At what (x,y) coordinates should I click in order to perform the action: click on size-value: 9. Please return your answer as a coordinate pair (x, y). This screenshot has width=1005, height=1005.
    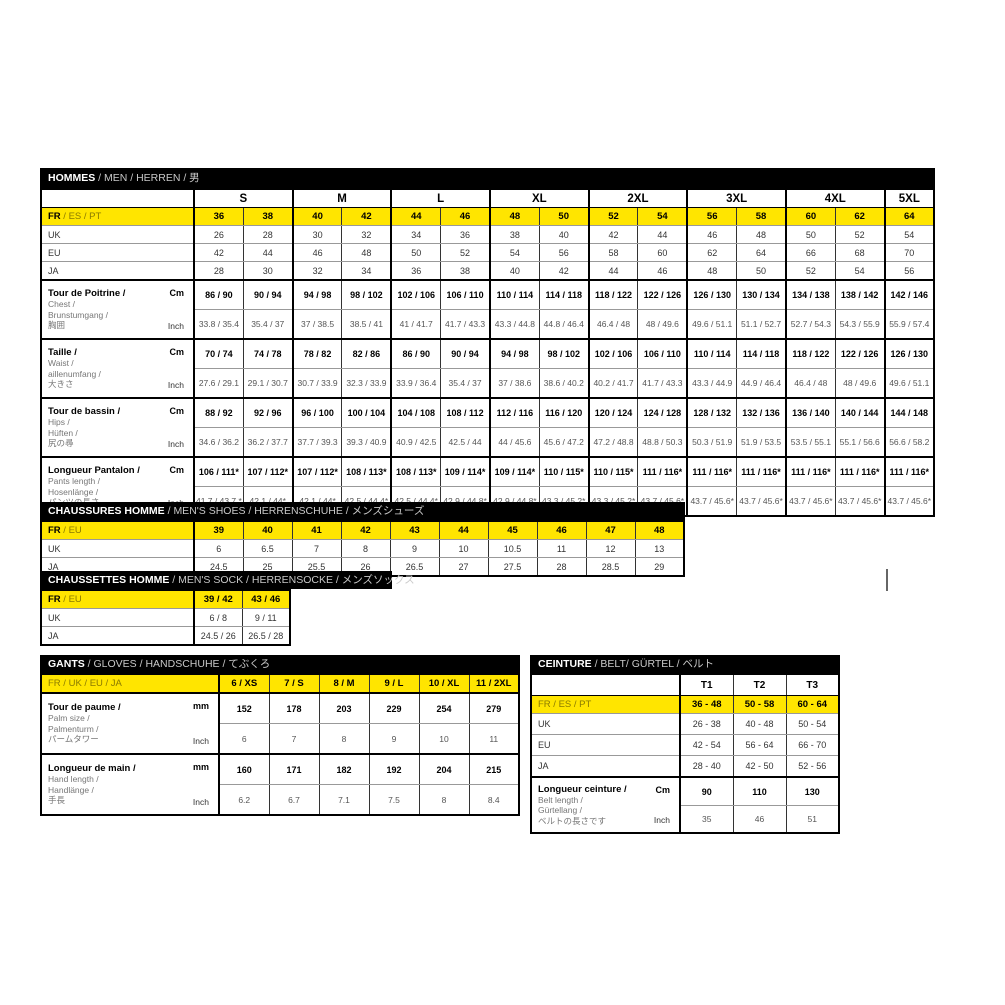
    Looking at the image, I should click on (414, 548).